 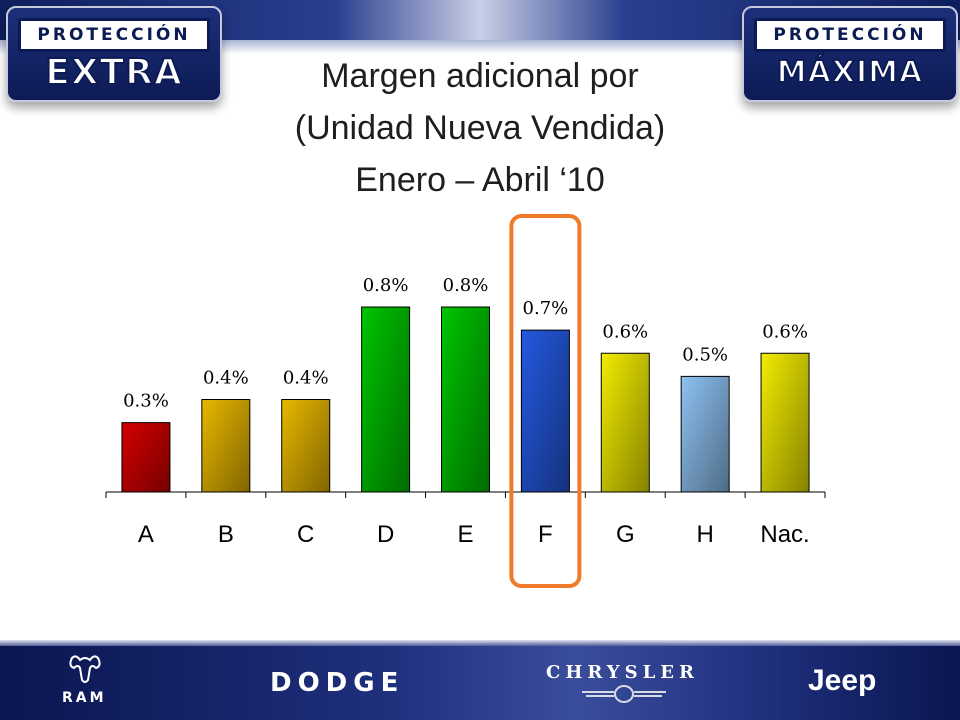 What do you see at coordinates (545, 534) in the screenshot?
I see `x-tick-label: F` at bounding box center [545, 534].